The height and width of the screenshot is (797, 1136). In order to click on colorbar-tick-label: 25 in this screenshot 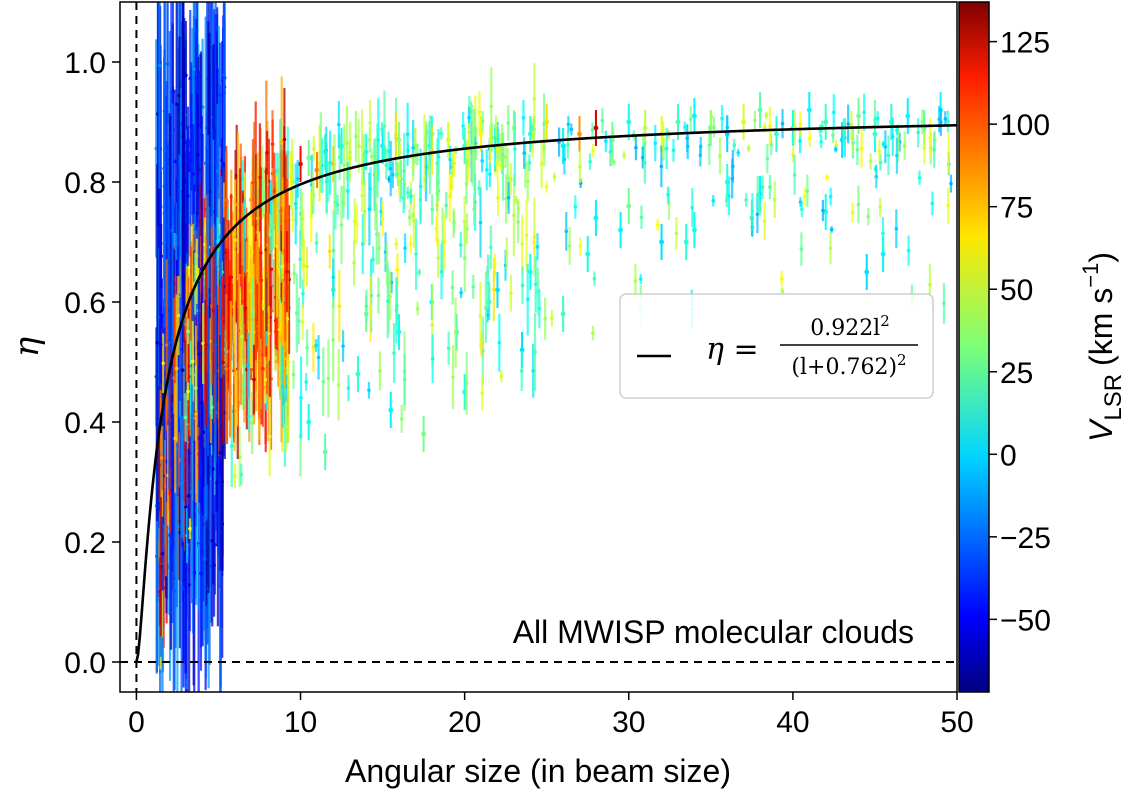, I will do `click(1016, 373)`.